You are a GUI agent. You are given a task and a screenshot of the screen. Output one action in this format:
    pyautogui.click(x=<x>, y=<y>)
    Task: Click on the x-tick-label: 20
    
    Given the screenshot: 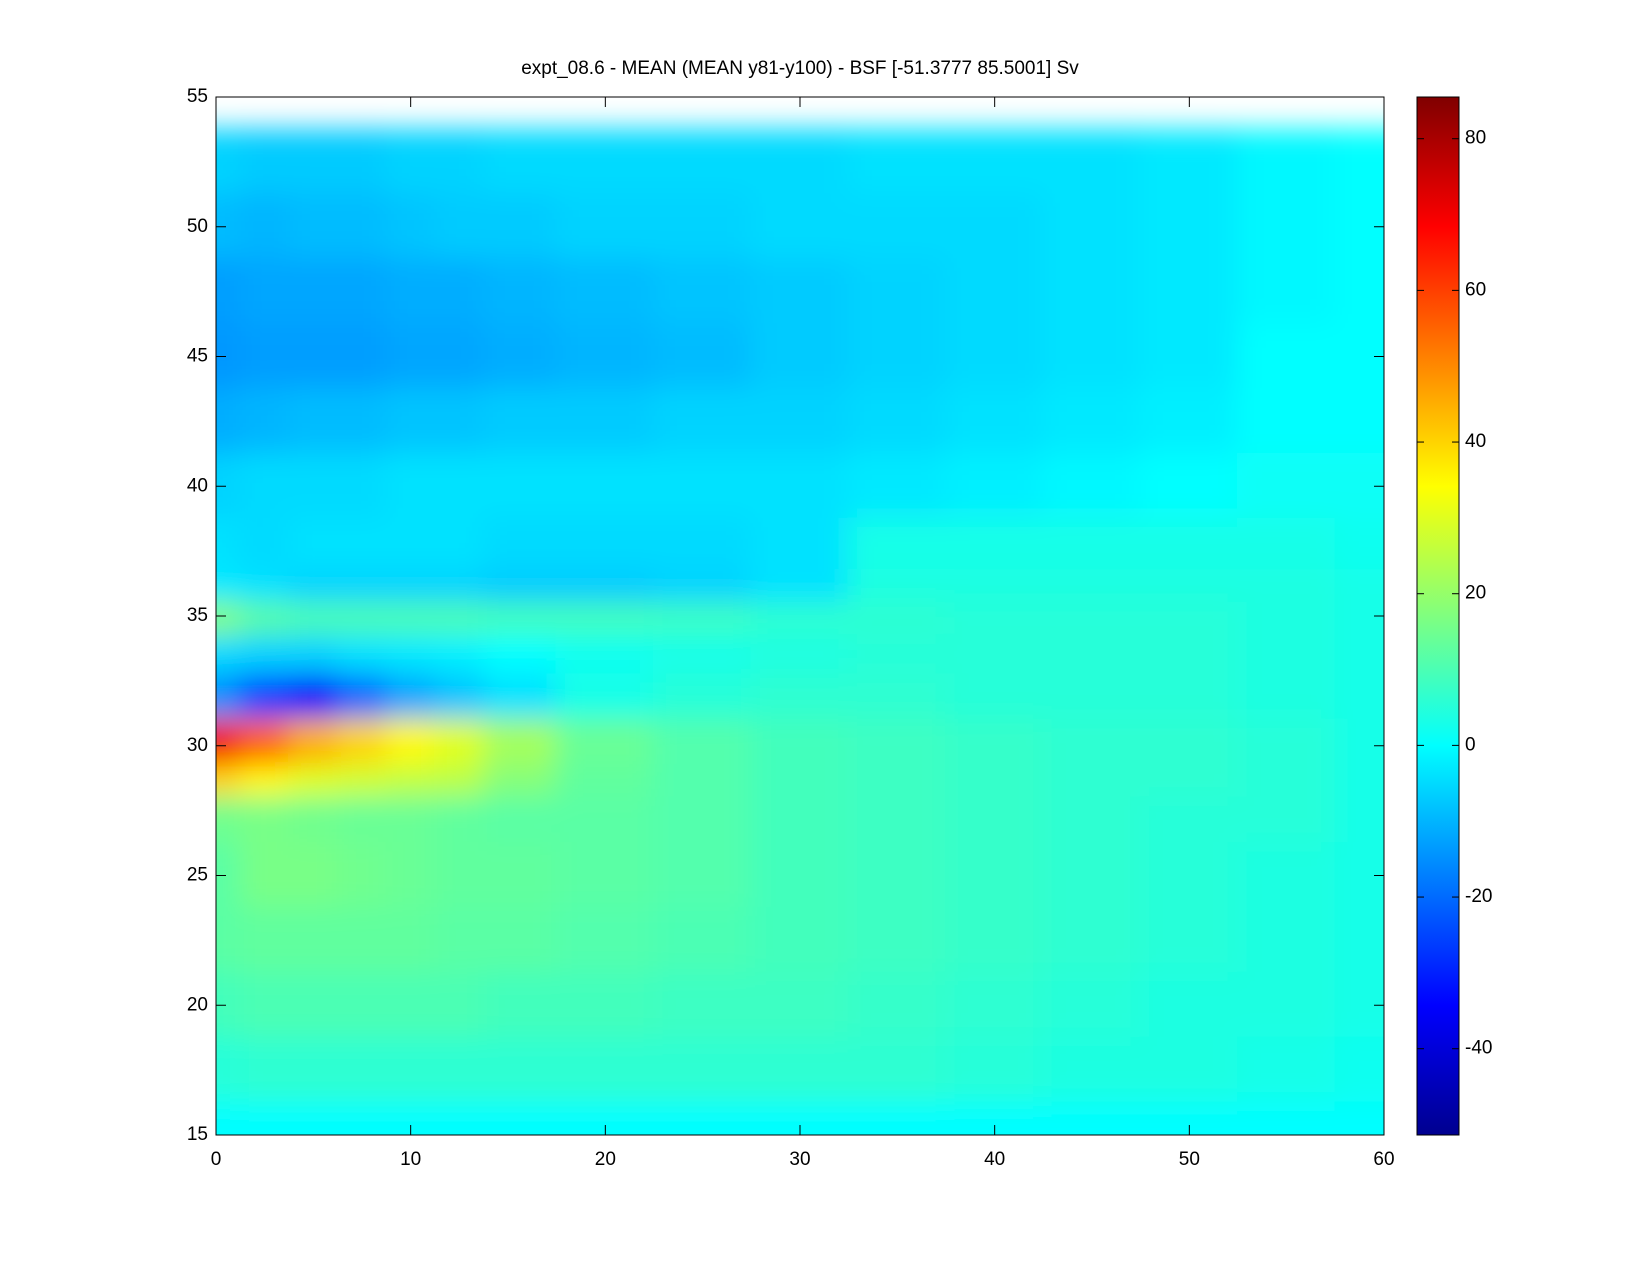 What is the action you would take?
    pyautogui.click(x=605, y=1159)
    